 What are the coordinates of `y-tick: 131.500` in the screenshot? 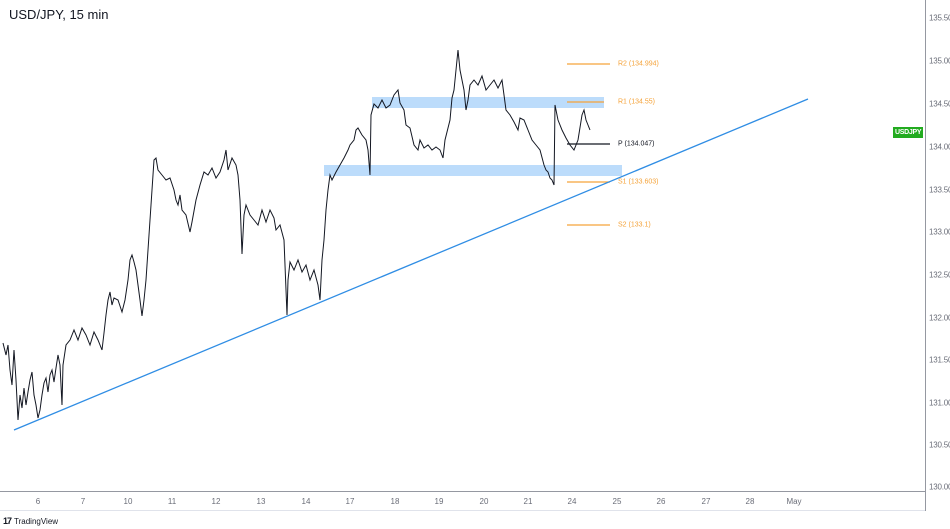 It's located at (939, 360).